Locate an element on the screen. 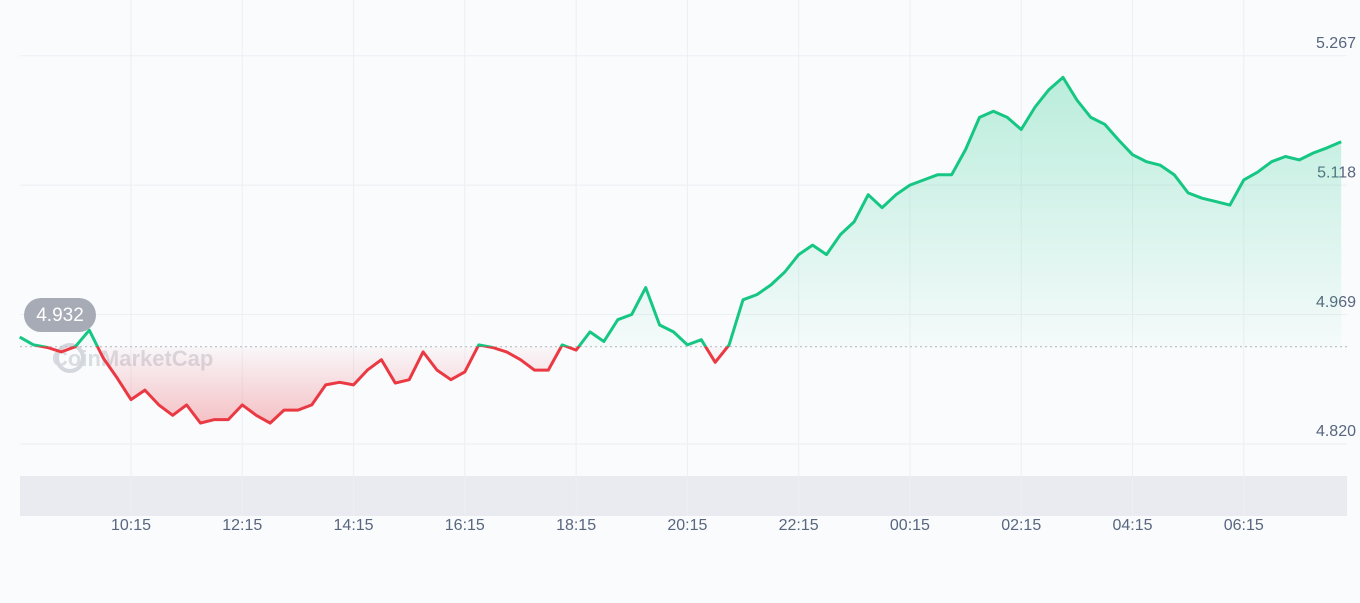  reference-label: 4.932 is located at coordinates (60, 315).